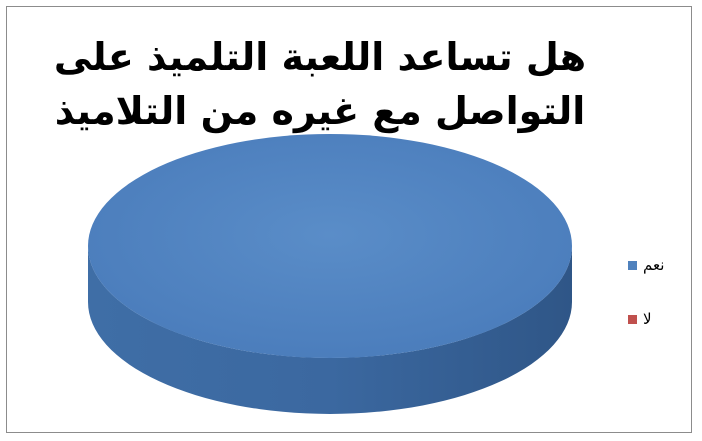 This screenshot has height=441, width=702. I want to click on legend: نعم لا, so click(646, 309).